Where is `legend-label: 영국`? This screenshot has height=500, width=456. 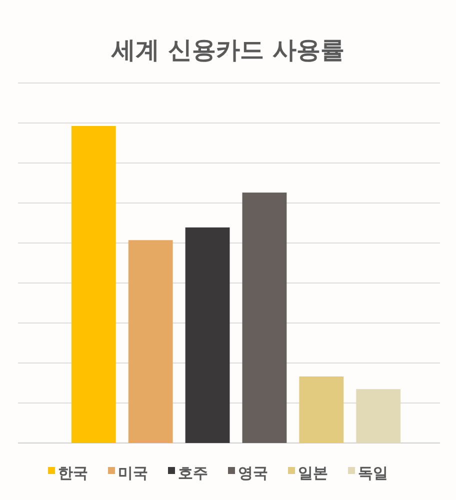 legend-label: 영국 is located at coordinates (253, 473).